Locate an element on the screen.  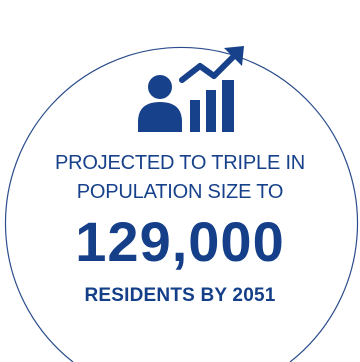
residents-subline: RESIDENTS BY 2051 is located at coordinates (180, 295).